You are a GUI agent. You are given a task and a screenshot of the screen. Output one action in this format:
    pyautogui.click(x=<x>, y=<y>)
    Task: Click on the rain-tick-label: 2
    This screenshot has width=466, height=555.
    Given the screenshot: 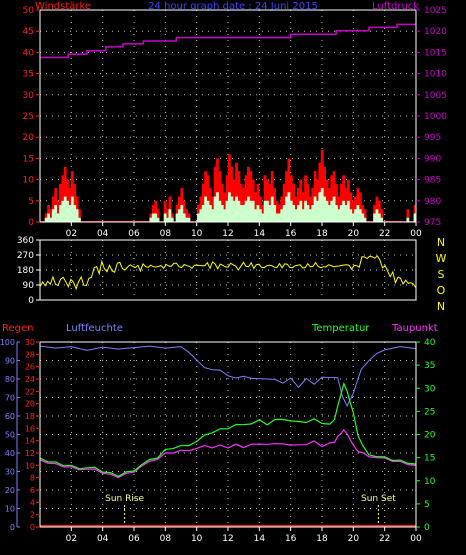 What is the action you would take?
    pyautogui.click(x=32, y=515)
    